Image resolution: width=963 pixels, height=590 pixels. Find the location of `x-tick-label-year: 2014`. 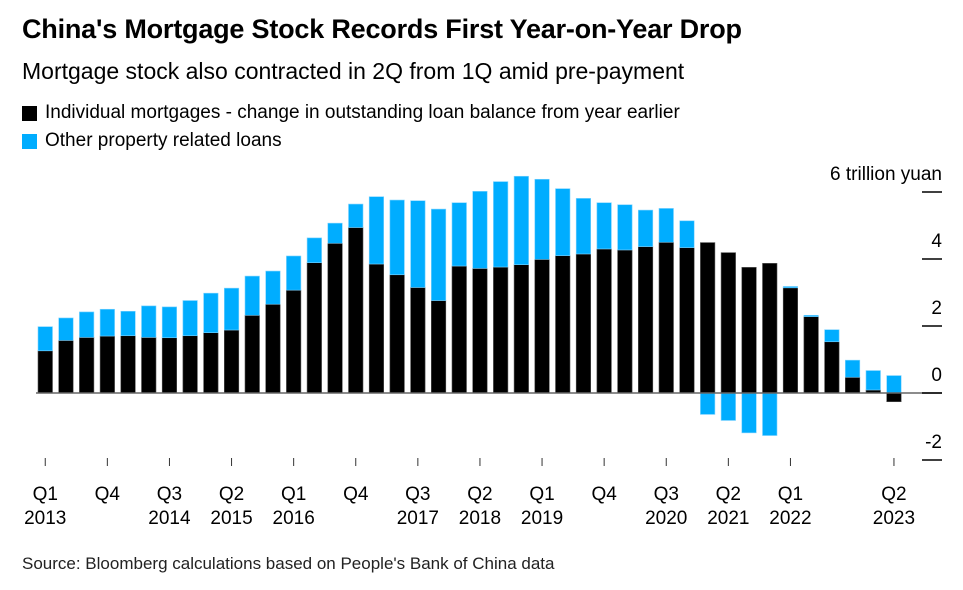

x-tick-label-year: 2014 is located at coordinates (169, 518).